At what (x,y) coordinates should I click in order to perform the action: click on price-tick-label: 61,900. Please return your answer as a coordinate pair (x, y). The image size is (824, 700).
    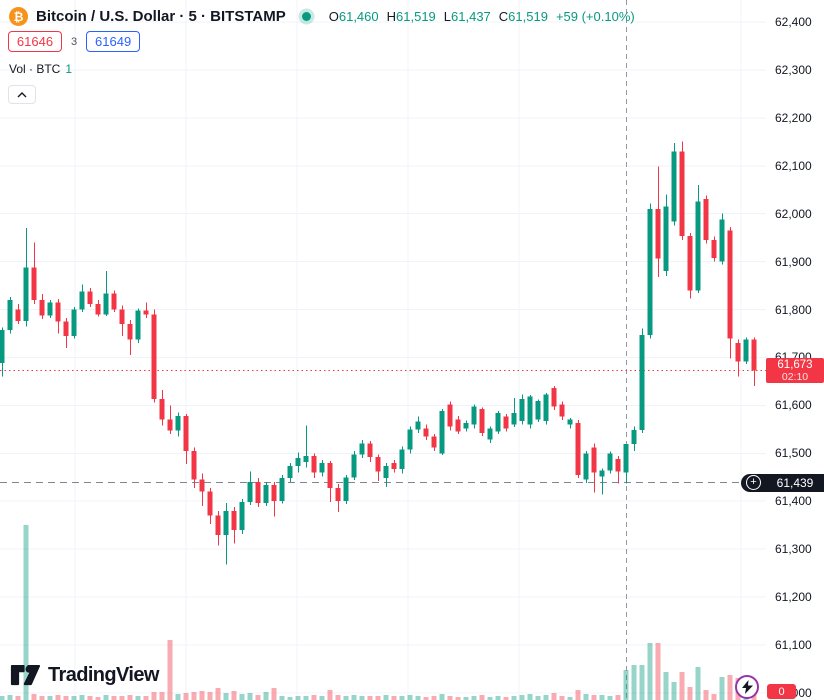
    Looking at the image, I should click on (793, 261).